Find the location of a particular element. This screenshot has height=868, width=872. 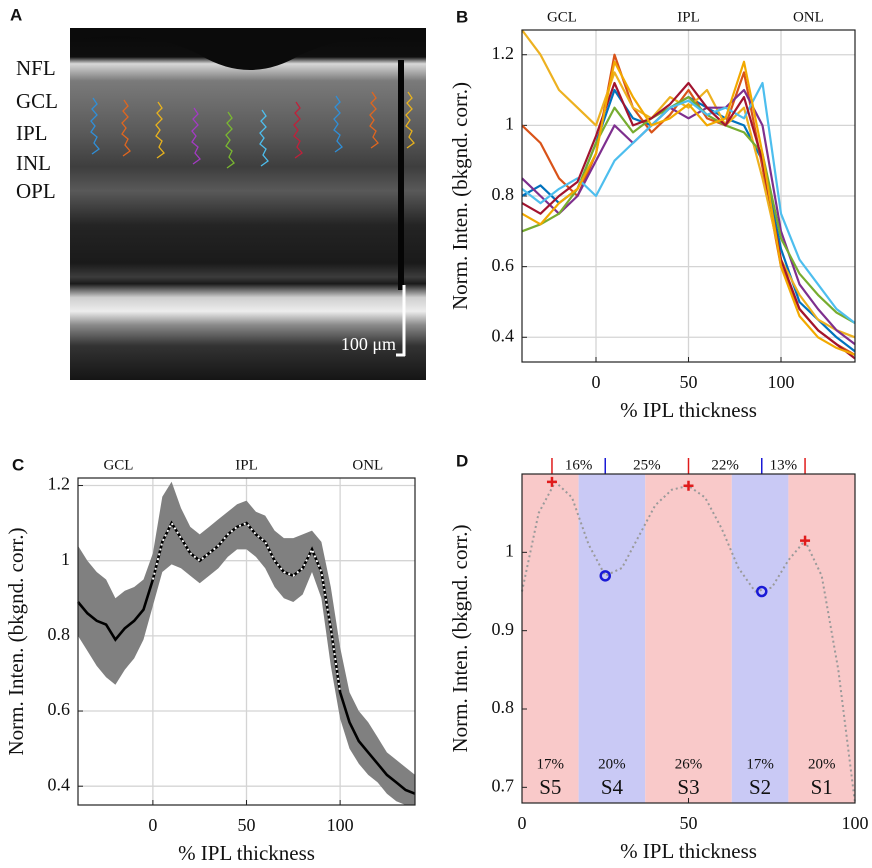

extremum-spacing: 25% is located at coordinates (647, 465).